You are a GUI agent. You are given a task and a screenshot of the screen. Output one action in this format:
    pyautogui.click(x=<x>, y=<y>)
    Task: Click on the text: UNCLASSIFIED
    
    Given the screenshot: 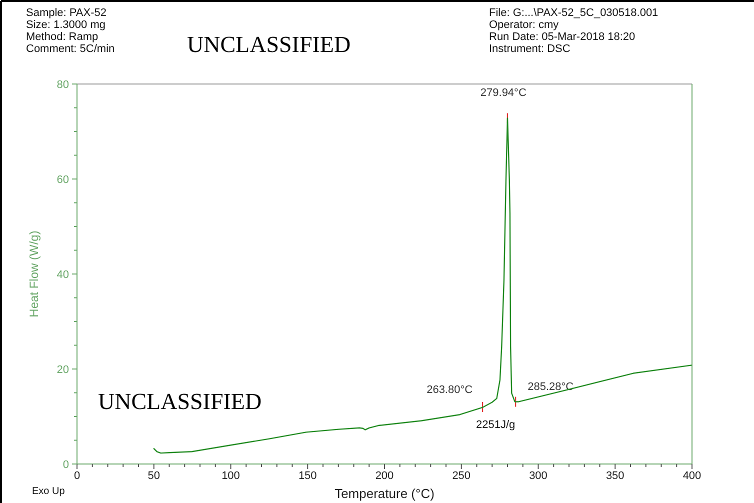 What is the action you would take?
    pyautogui.click(x=269, y=44)
    